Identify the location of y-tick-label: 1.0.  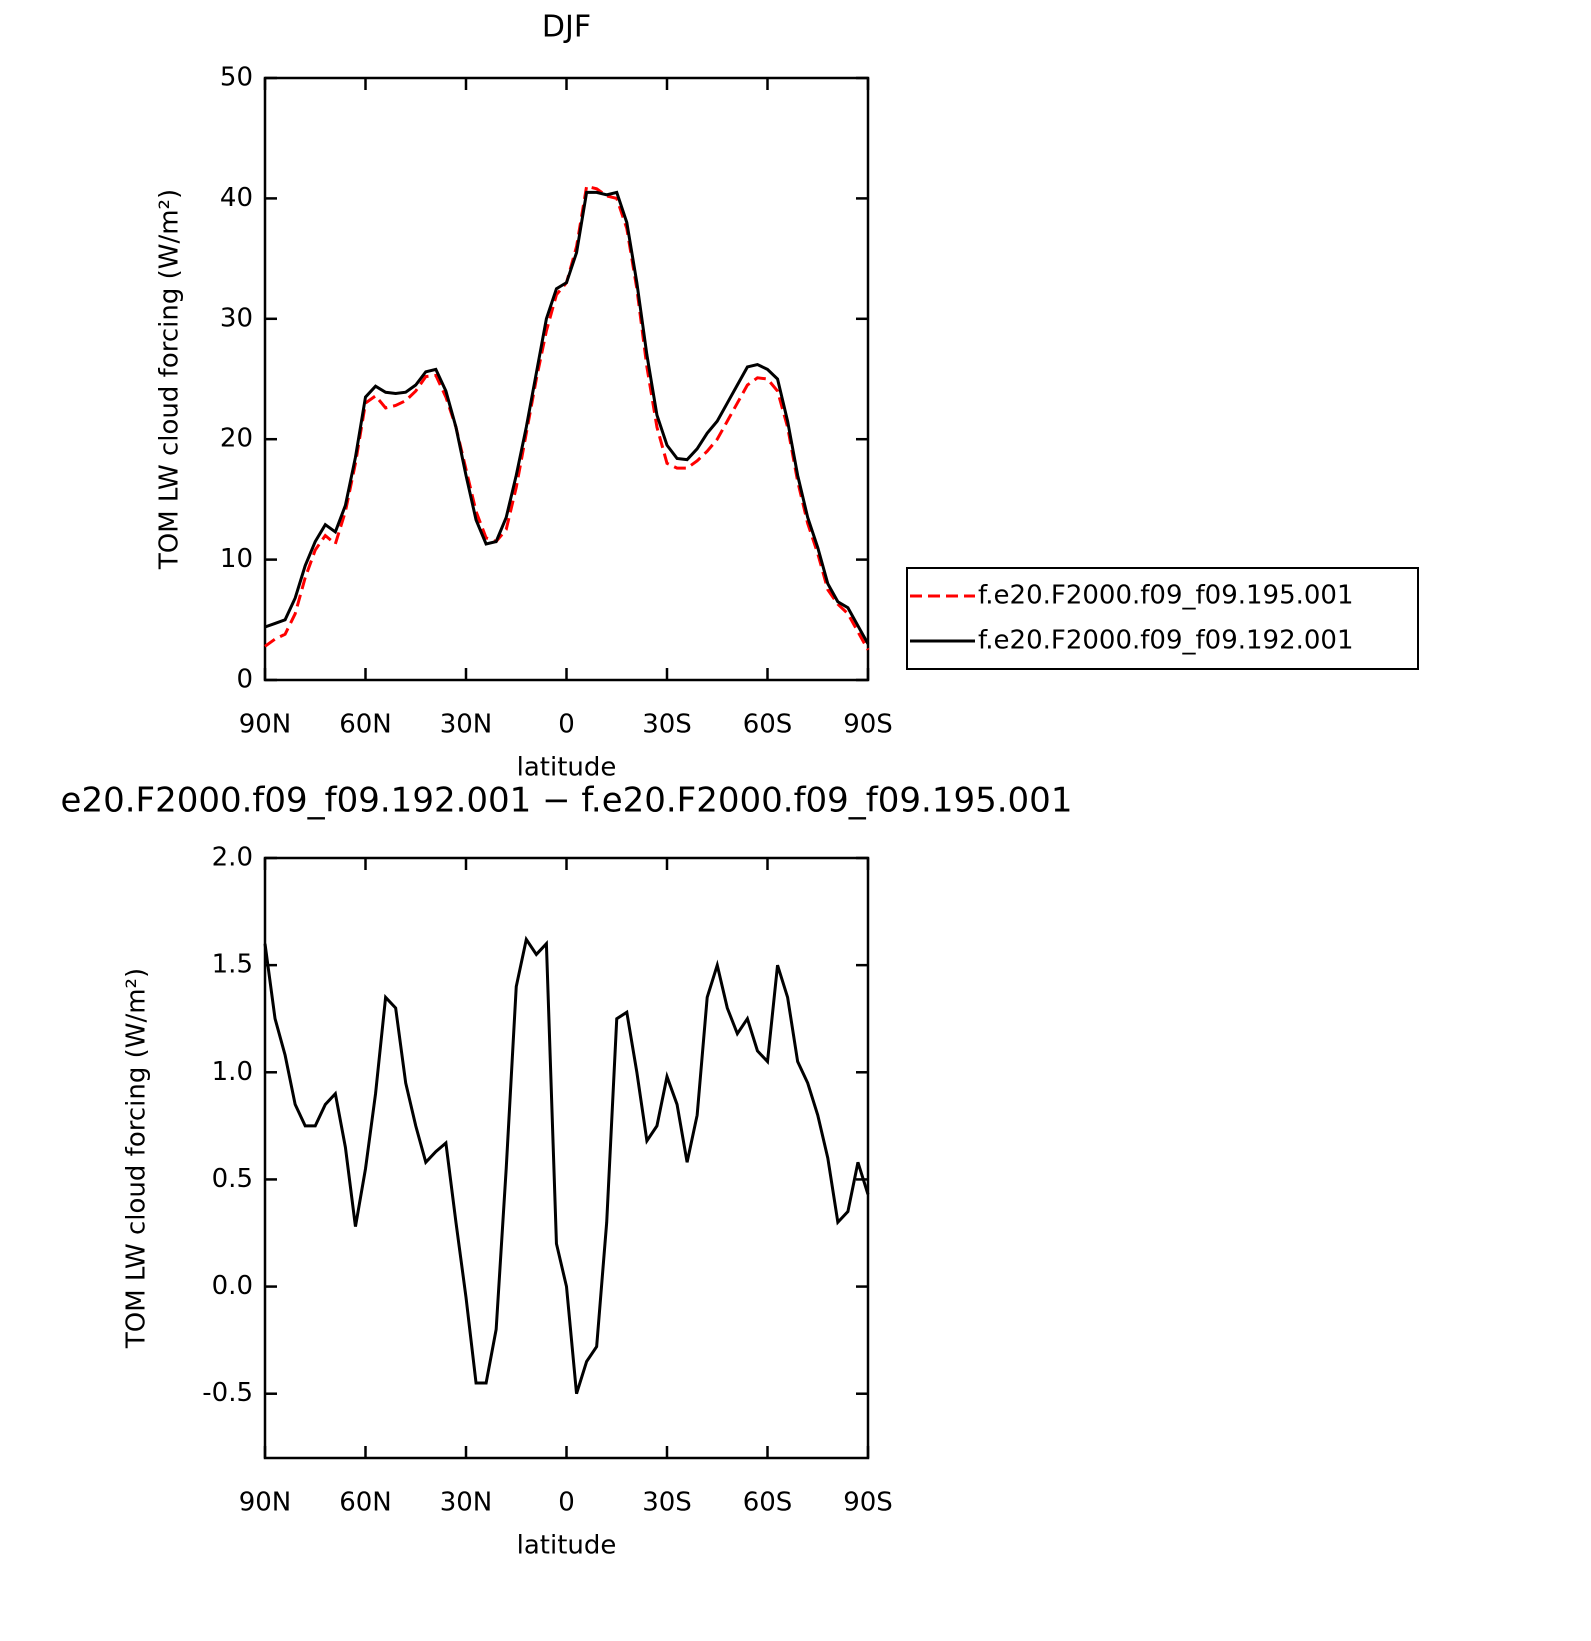
(232, 1072).